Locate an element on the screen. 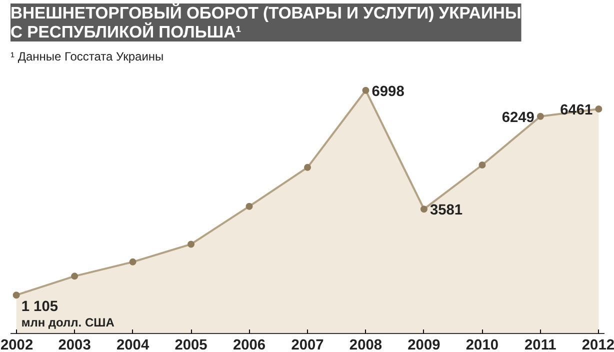 Image resolution: width=614 pixels, height=352 pixels. data-label: 1 105 is located at coordinates (39, 307).